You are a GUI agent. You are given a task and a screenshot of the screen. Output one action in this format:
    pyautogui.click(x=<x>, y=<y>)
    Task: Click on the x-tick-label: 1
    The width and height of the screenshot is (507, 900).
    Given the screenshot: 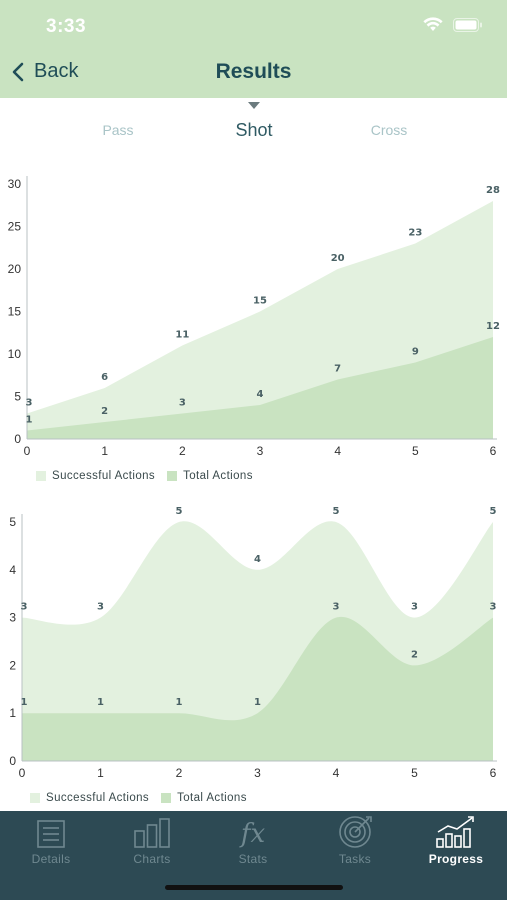 What is the action you would take?
    pyautogui.click(x=104, y=451)
    